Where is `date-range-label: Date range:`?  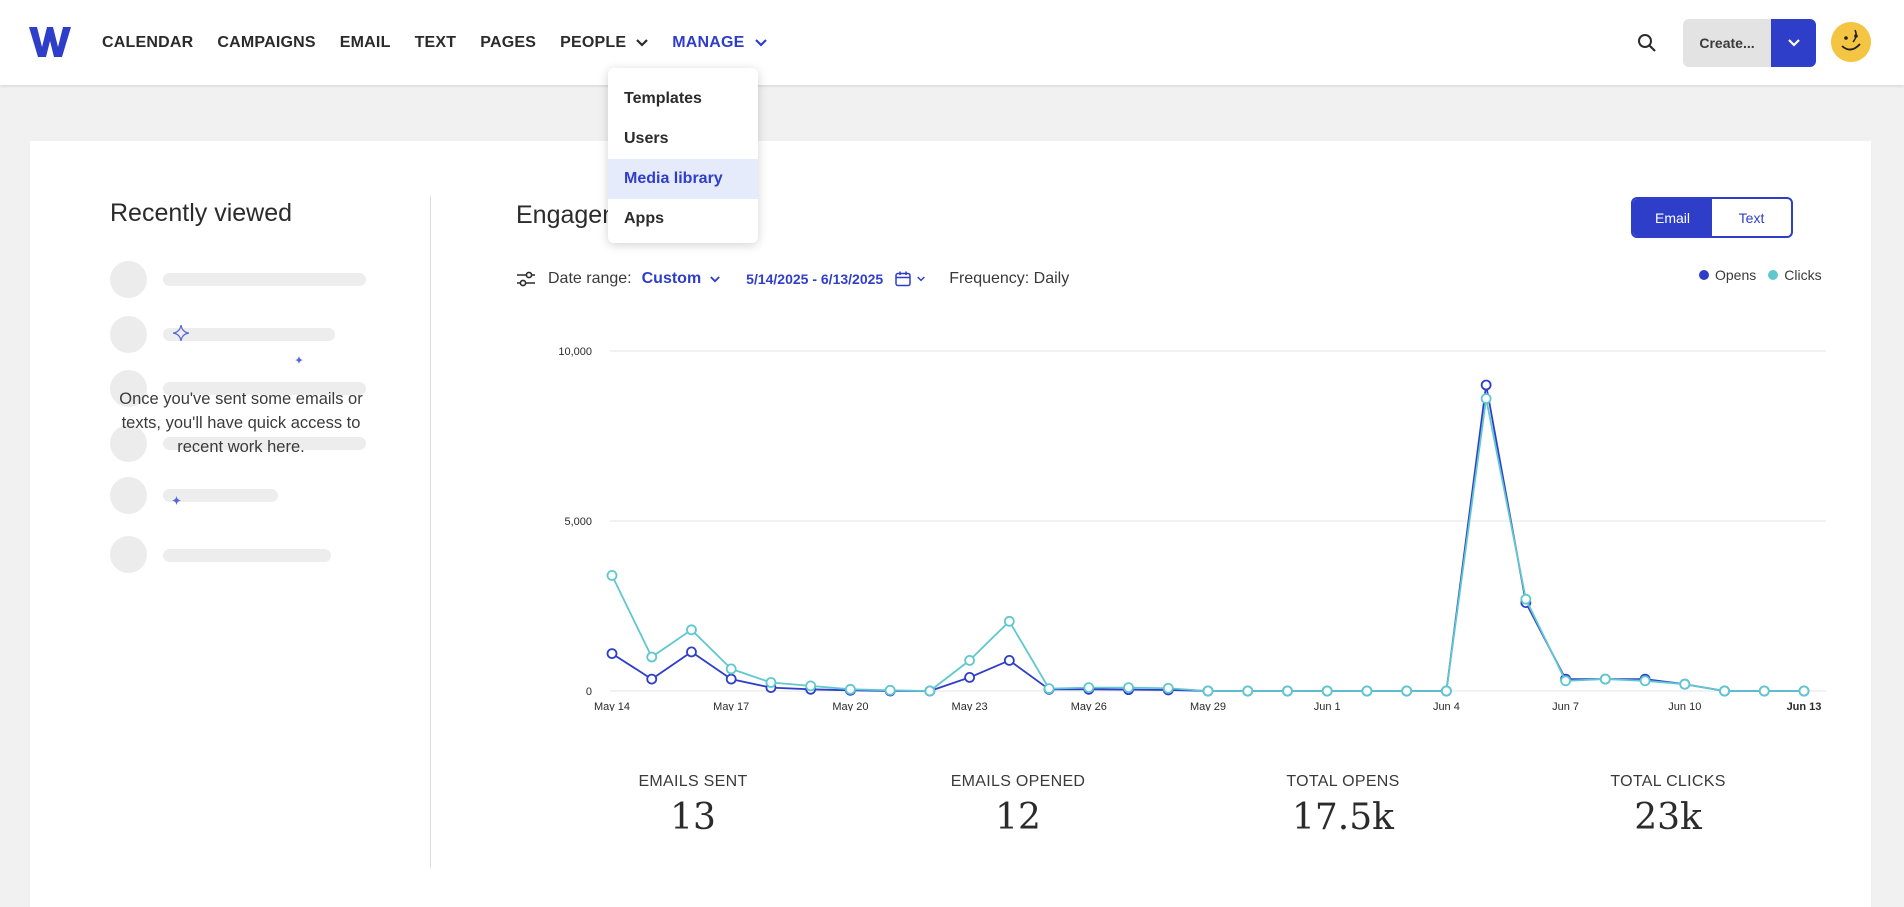 date-range-label: Date range: is located at coordinates (590, 278).